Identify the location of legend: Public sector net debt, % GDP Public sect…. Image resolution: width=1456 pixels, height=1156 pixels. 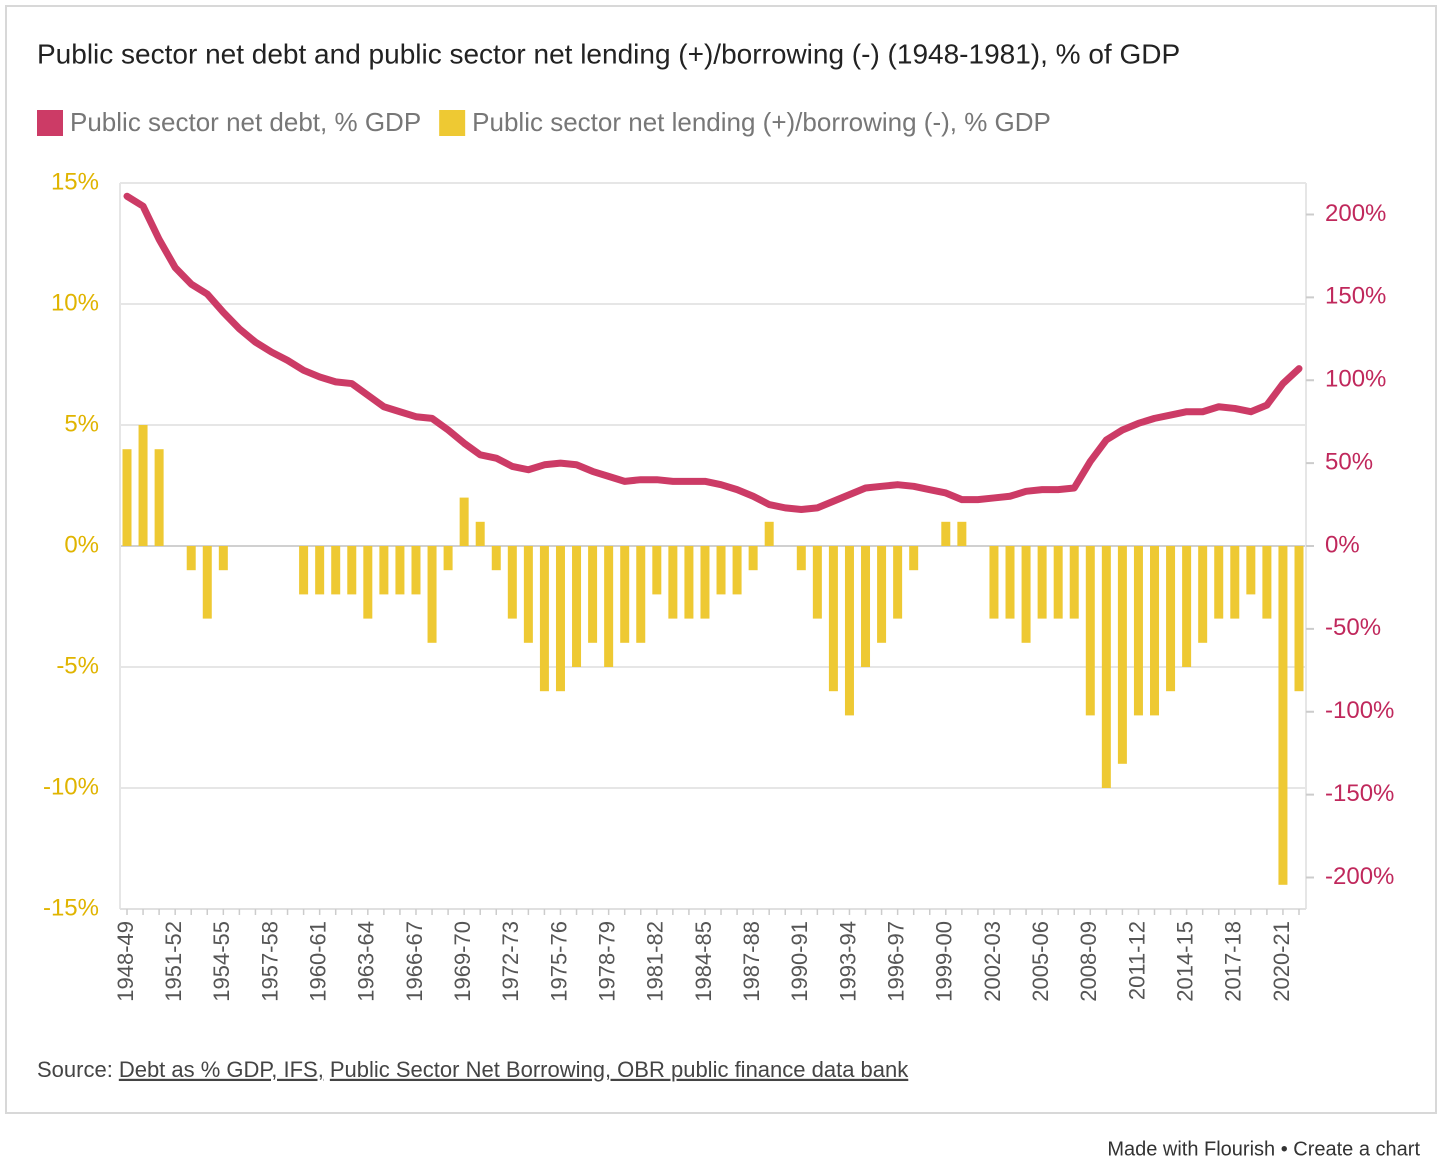
(544, 122).